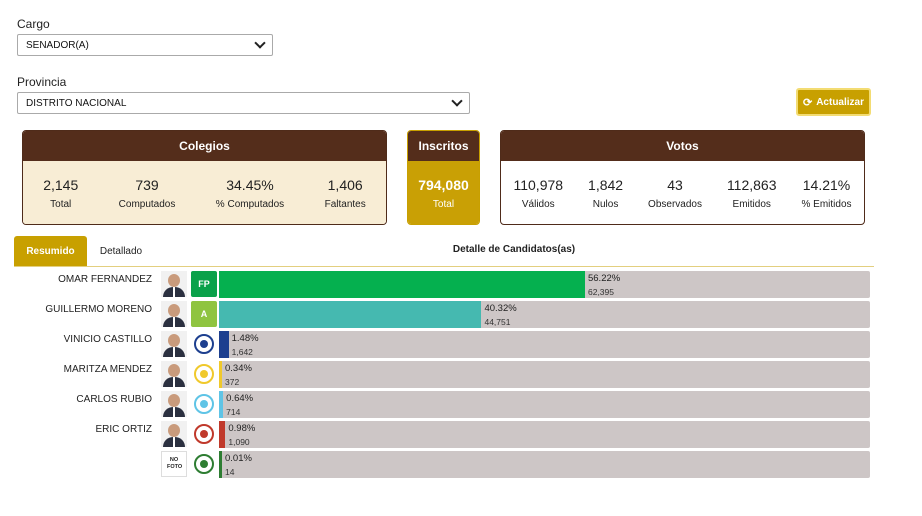 The height and width of the screenshot is (516, 922). I want to click on stat-value: 739, so click(147, 184).